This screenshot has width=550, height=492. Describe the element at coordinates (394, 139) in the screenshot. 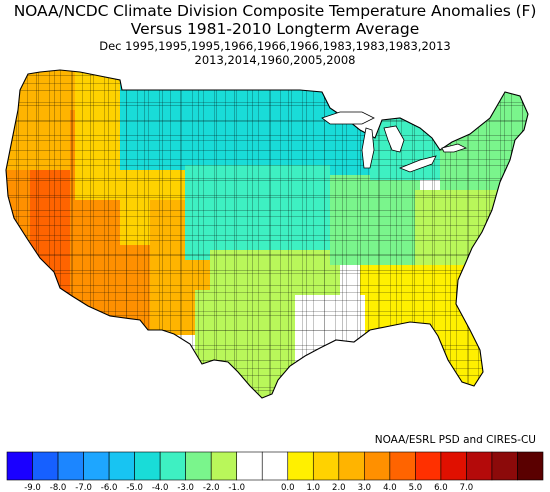

I see `lake-huron` at that location.